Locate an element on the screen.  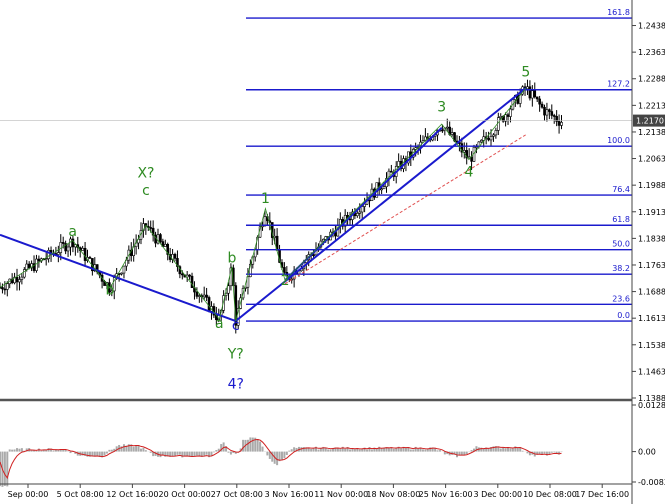
trend-line is located at coordinates (363, 203).